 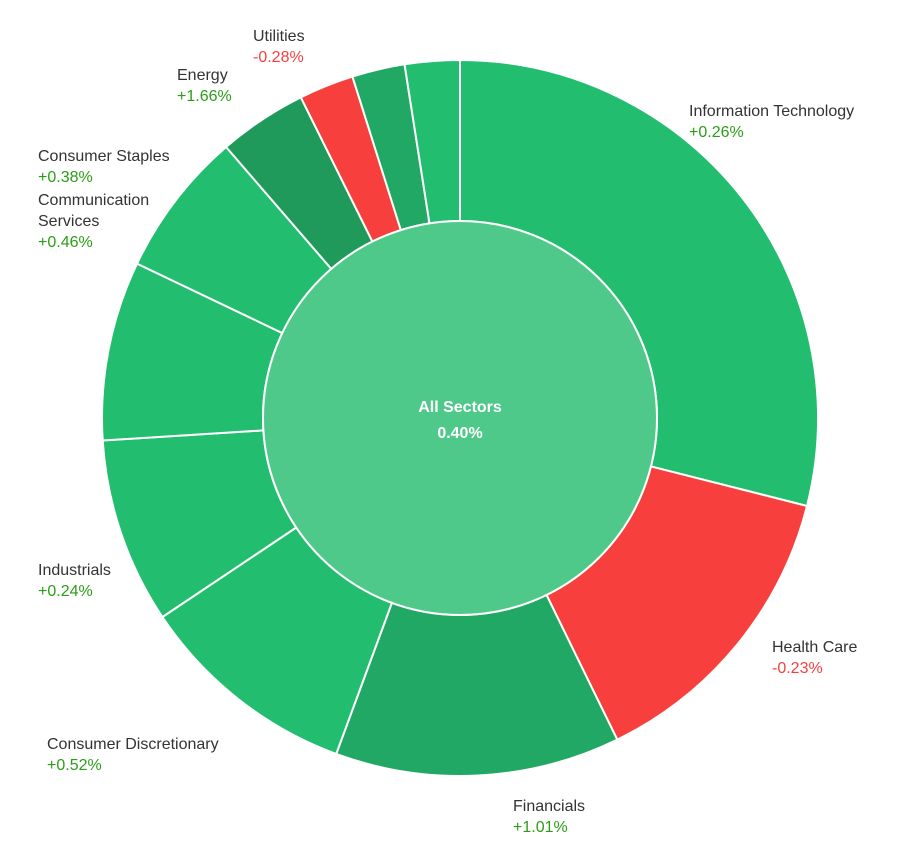 What do you see at coordinates (540, 827) in the screenshot?
I see `label-financials-change: +1.01%` at bounding box center [540, 827].